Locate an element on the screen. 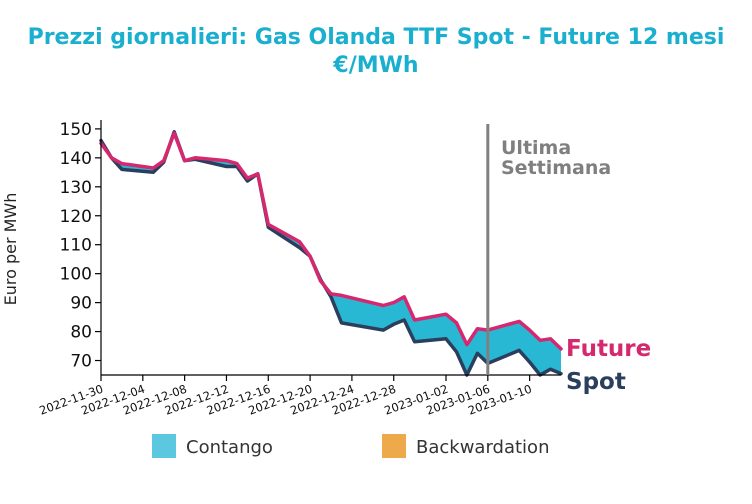 The width and height of the screenshot is (752, 504). spot-series-label: Spot is located at coordinates (596, 382).